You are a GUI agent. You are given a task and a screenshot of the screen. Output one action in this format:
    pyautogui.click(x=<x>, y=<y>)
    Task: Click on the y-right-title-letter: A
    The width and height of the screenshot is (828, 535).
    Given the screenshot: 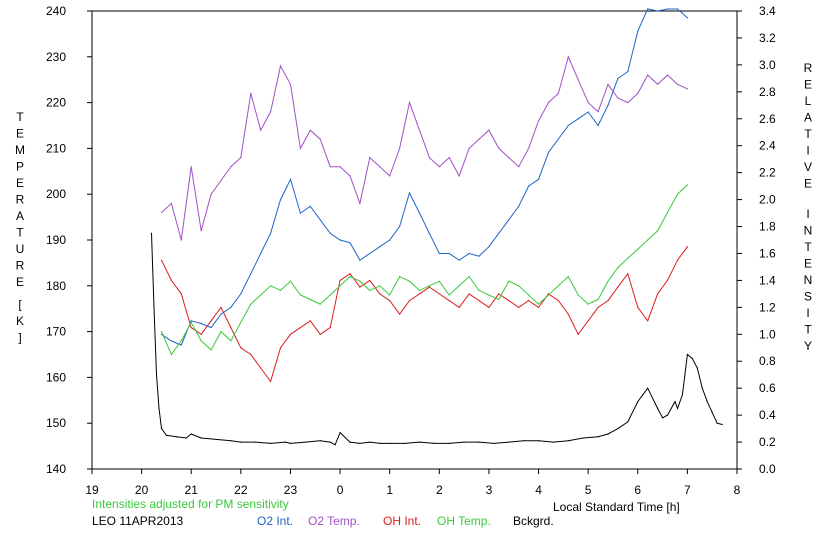 What is the action you would take?
    pyautogui.click(x=808, y=118)
    